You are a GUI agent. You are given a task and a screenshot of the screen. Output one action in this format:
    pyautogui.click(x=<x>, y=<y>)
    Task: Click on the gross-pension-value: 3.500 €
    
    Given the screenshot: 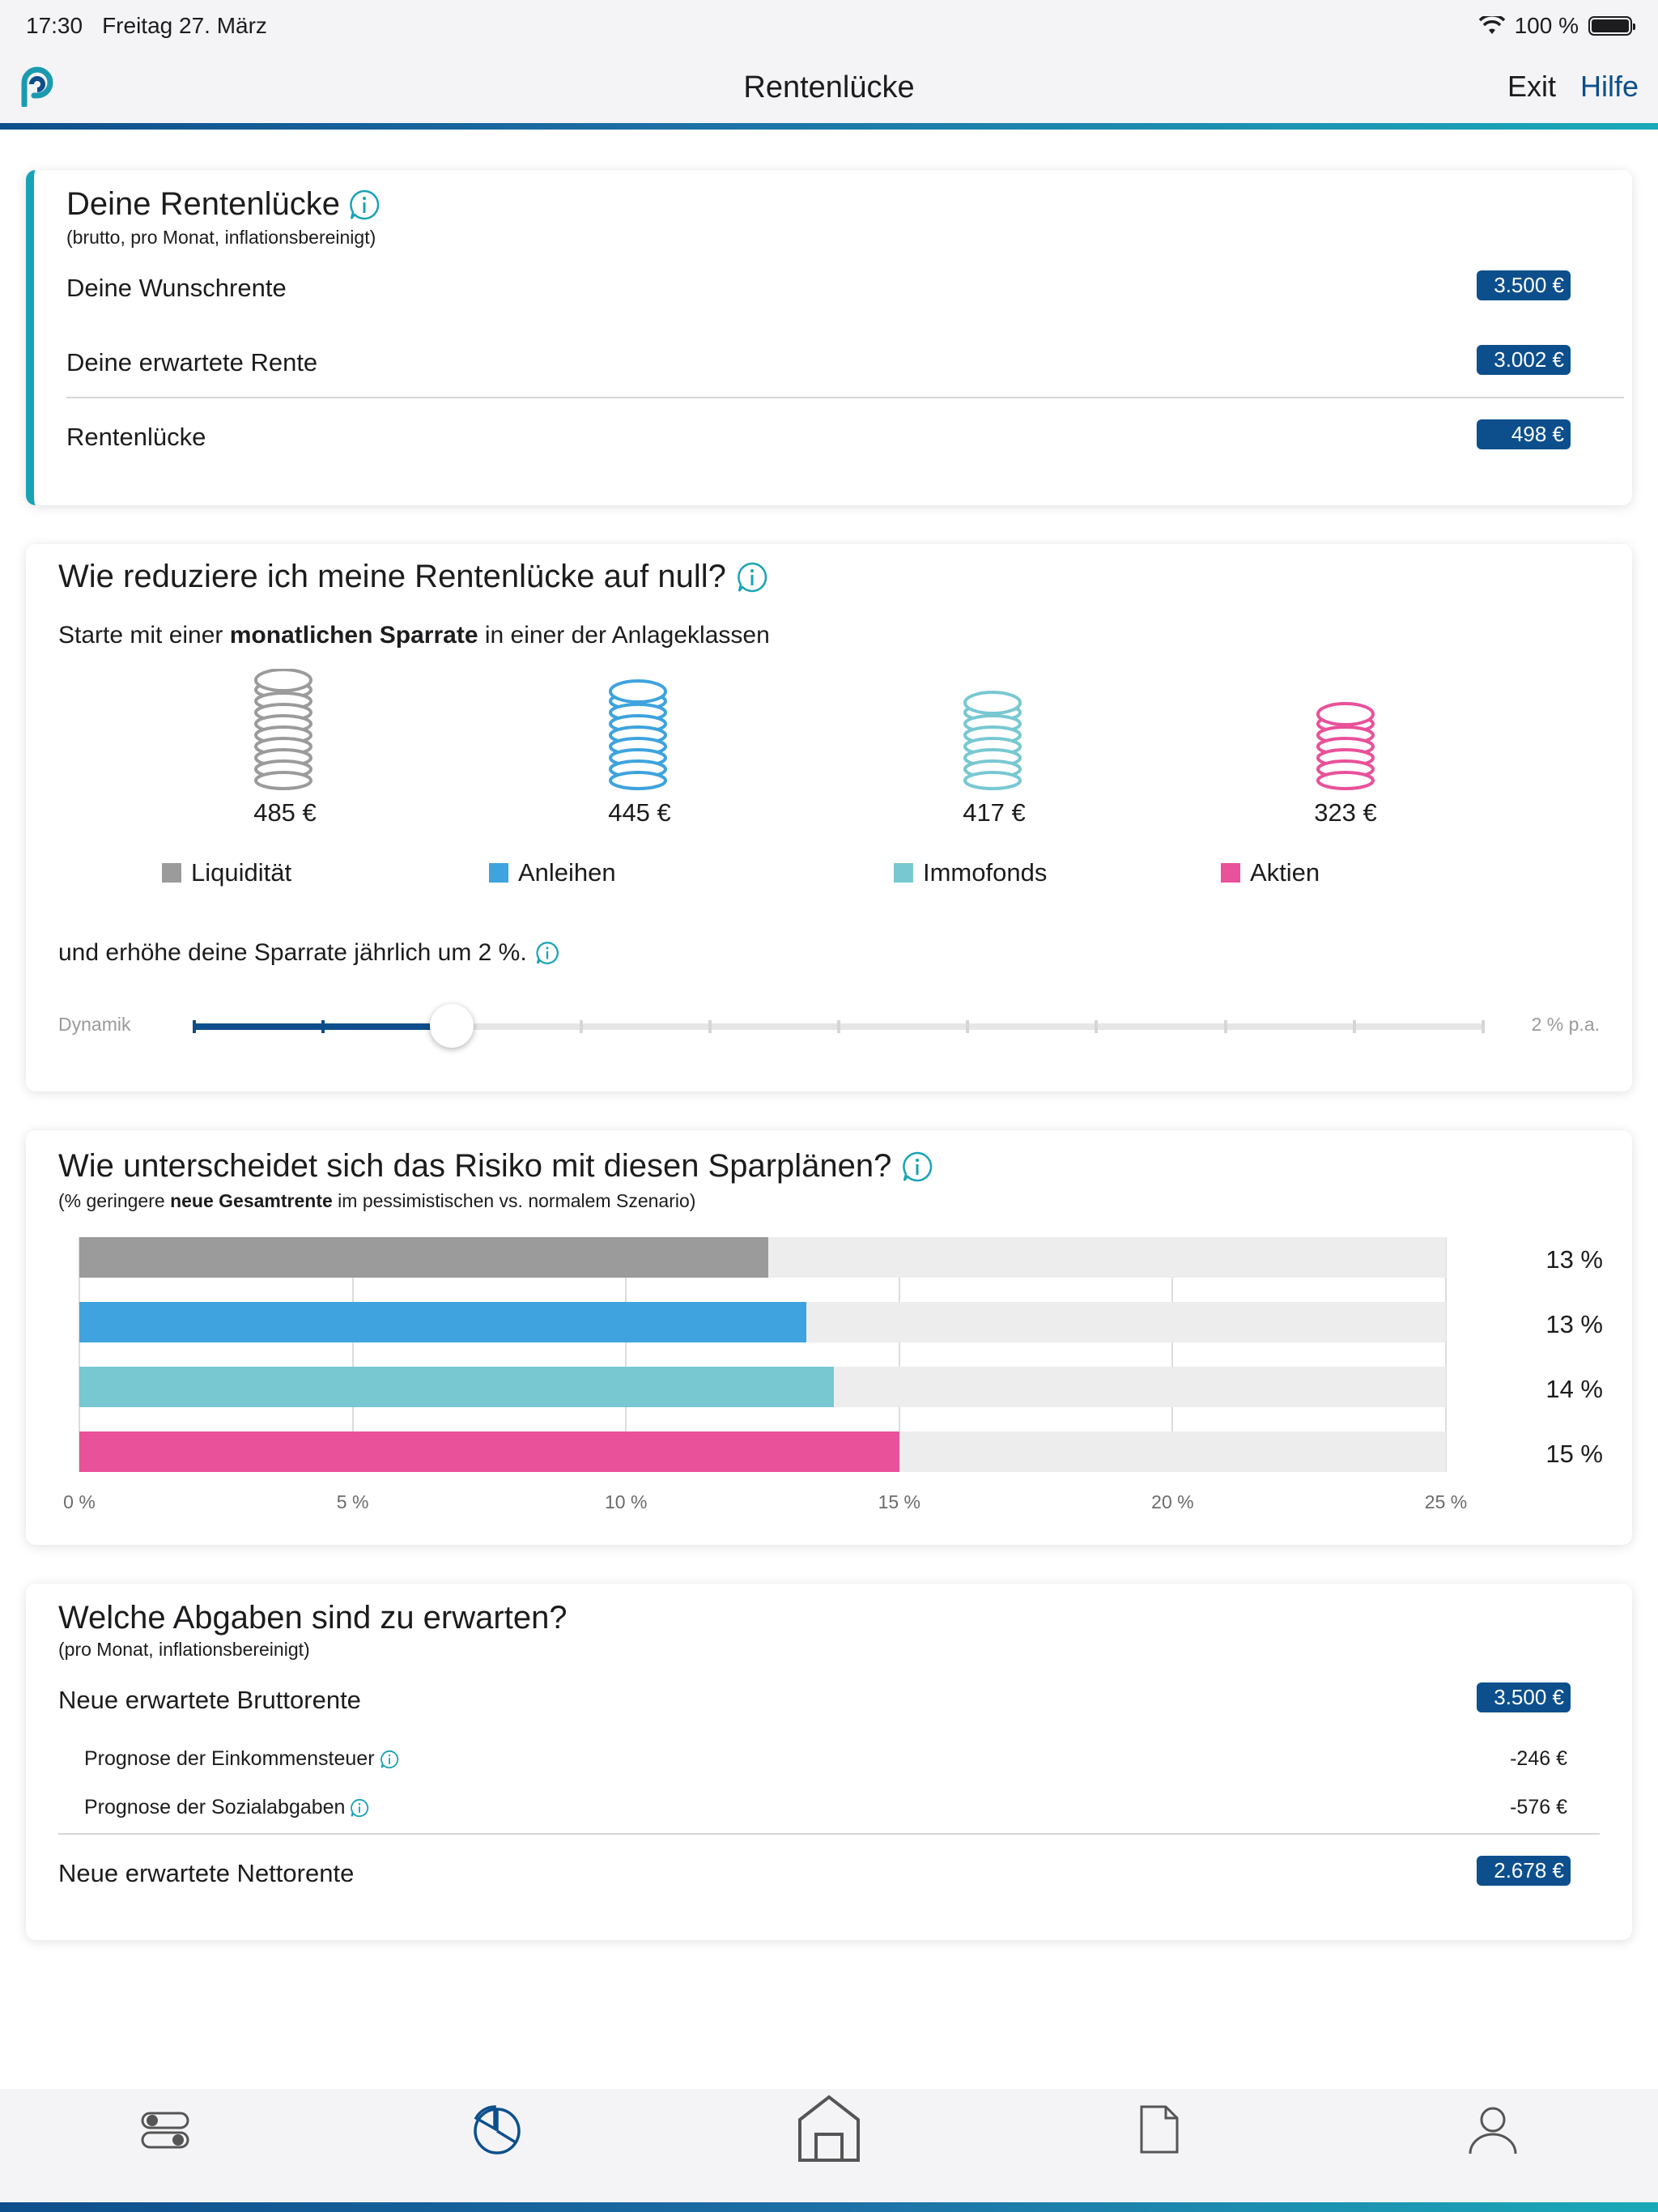 What is the action you would take?
    pyautogui.click(x=1524, y=1697)
    